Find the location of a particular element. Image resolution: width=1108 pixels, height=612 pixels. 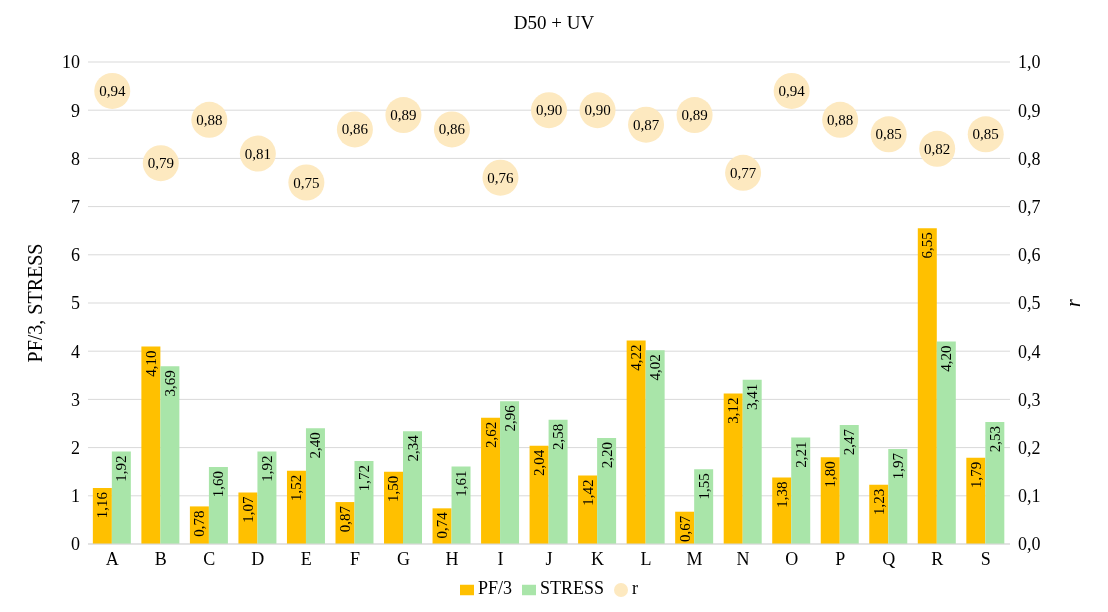

y-tick-label: 3 is located at coordinates (75, 399).